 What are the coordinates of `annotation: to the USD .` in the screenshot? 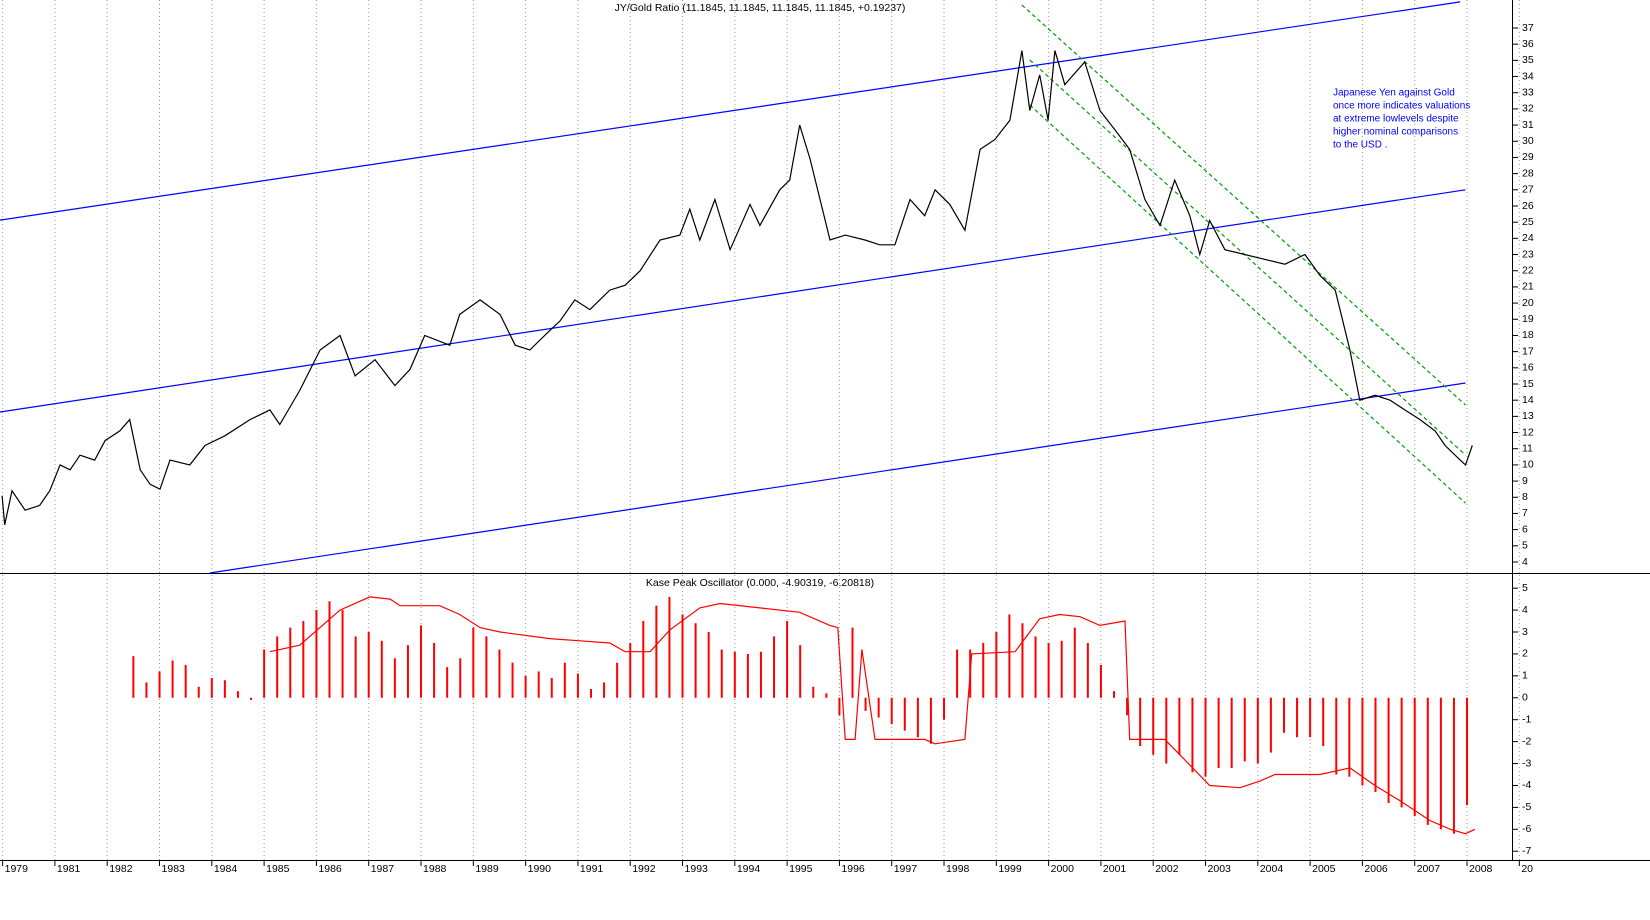 It's located at (1360, 145).